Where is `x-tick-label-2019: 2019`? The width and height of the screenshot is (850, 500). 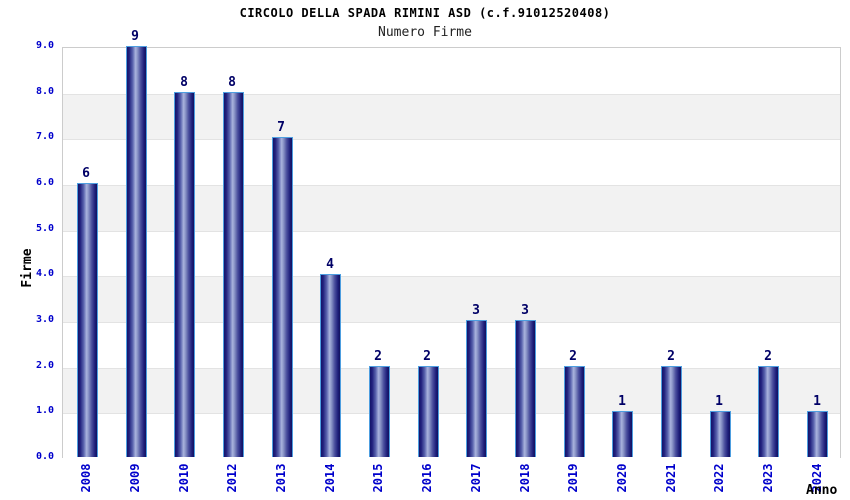
x-tick-label-2019: 2019 is located at coordinates (573, 478).